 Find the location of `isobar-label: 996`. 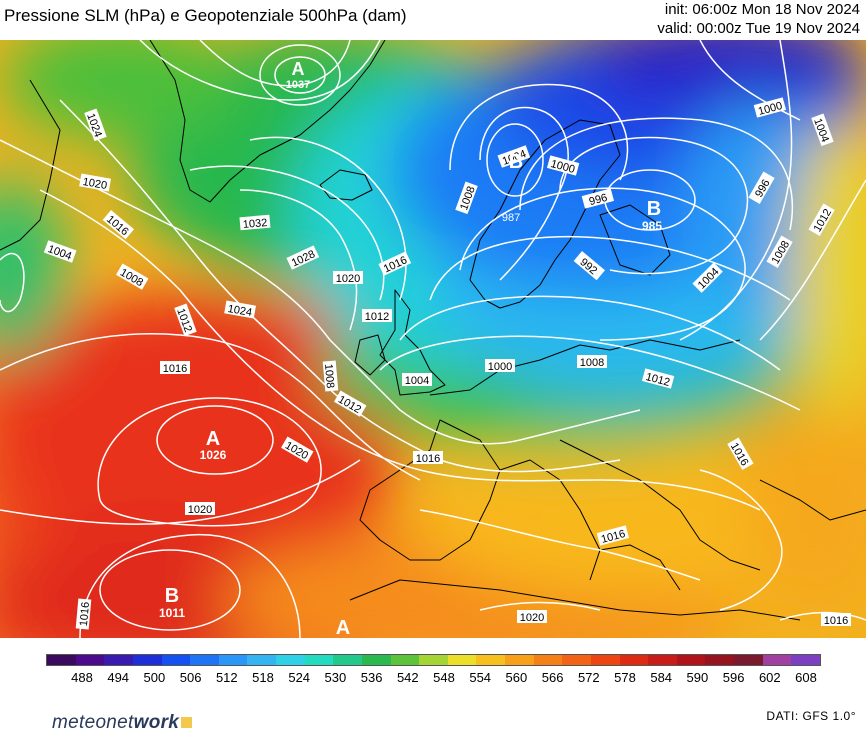

isobar-label: 996 is located at coordinates (598, 200).